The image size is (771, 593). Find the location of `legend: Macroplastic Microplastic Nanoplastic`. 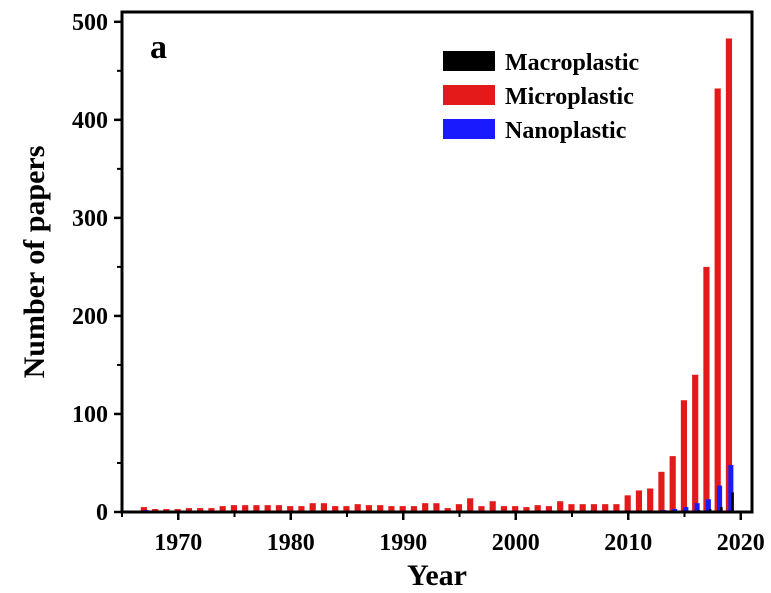

legend: Macroplastic Microplastic Nanoplastic is located at coordinates (541, 97).